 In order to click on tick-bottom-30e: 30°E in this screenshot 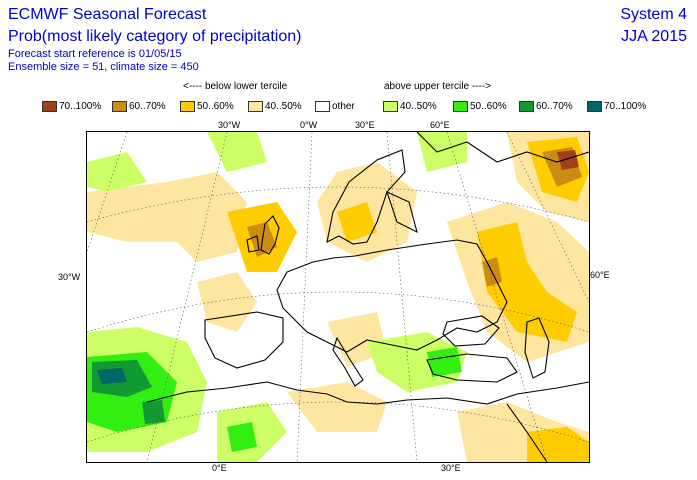, I will do `click(451, 468)`.